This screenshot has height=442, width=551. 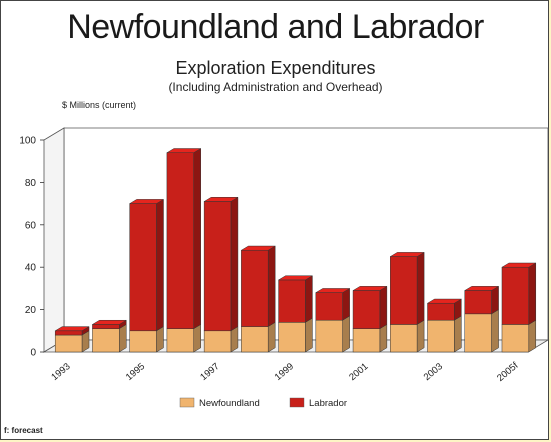 What do you see at coordinates (515, 338) in the screenshot?
I see `bar-segment-newfoundland-2005f` at bounding box center [515, 338].